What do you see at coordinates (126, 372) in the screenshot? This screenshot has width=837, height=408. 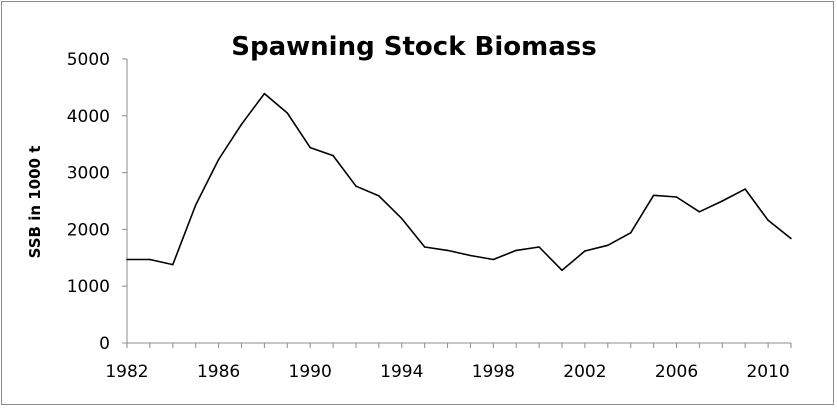 I see `x-tick-label: 1982` at bounding box center [126, 372].